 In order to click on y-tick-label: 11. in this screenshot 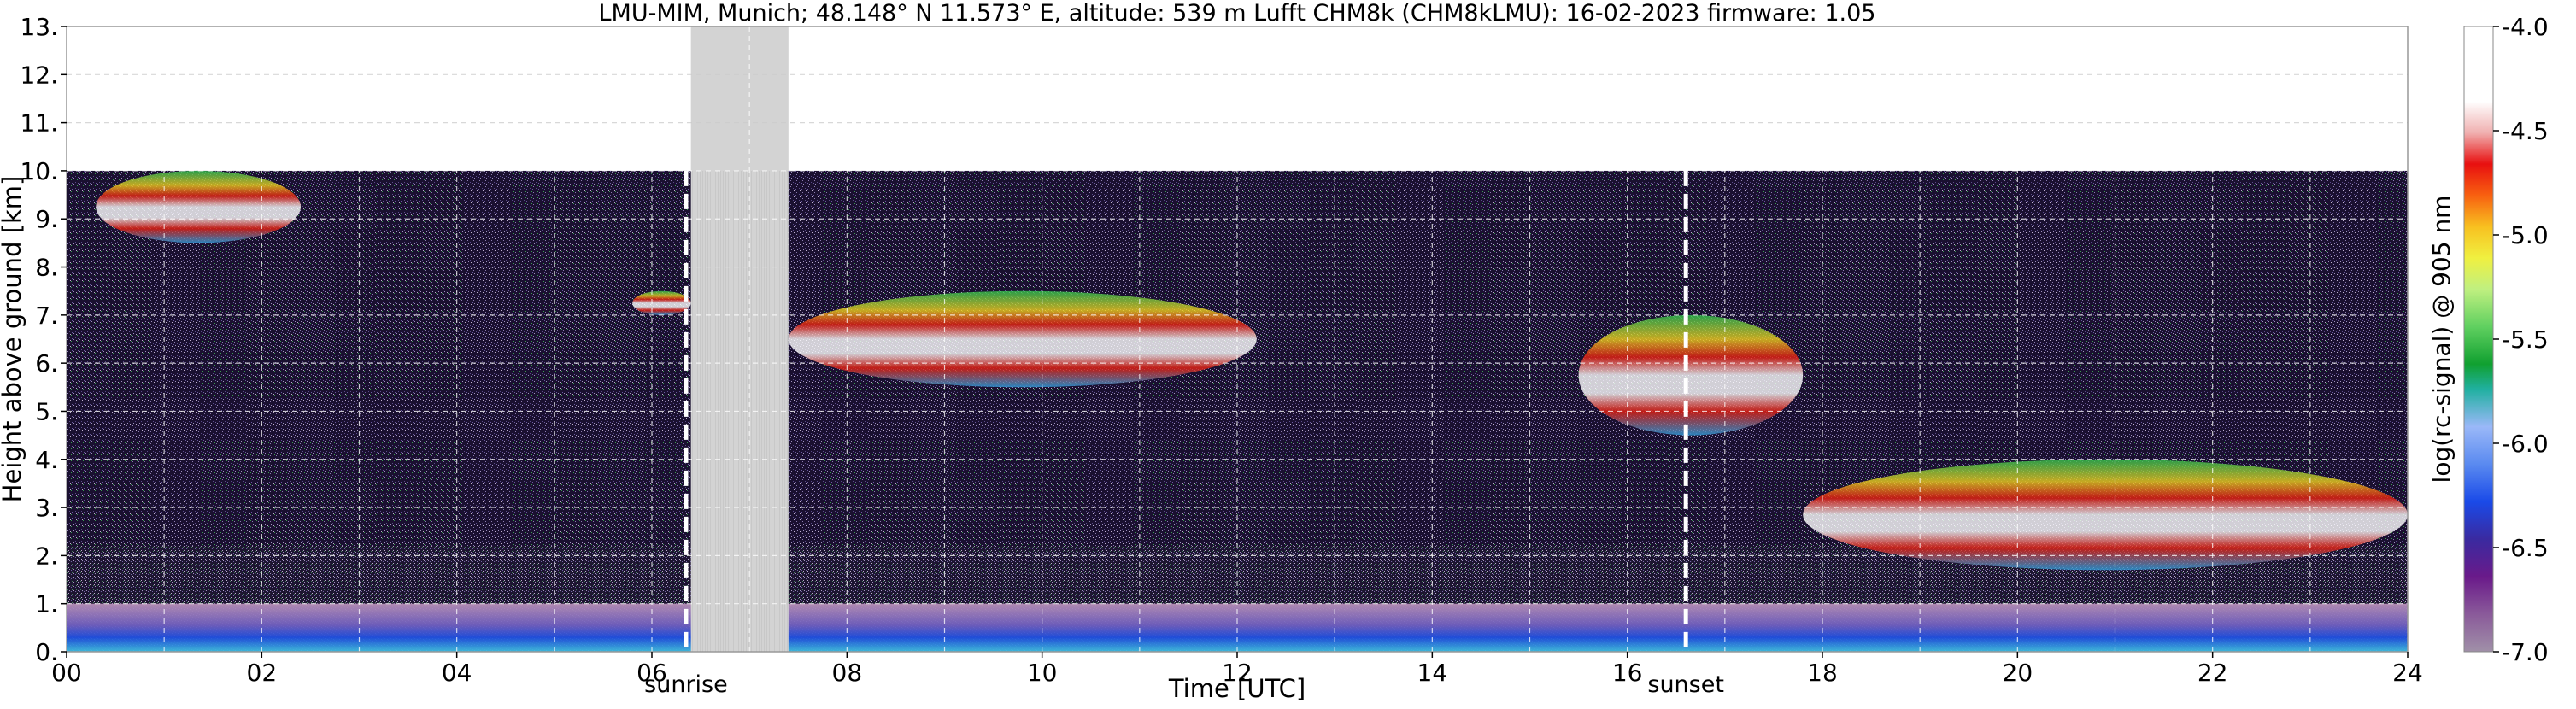, I will do `click(39, 123)`.